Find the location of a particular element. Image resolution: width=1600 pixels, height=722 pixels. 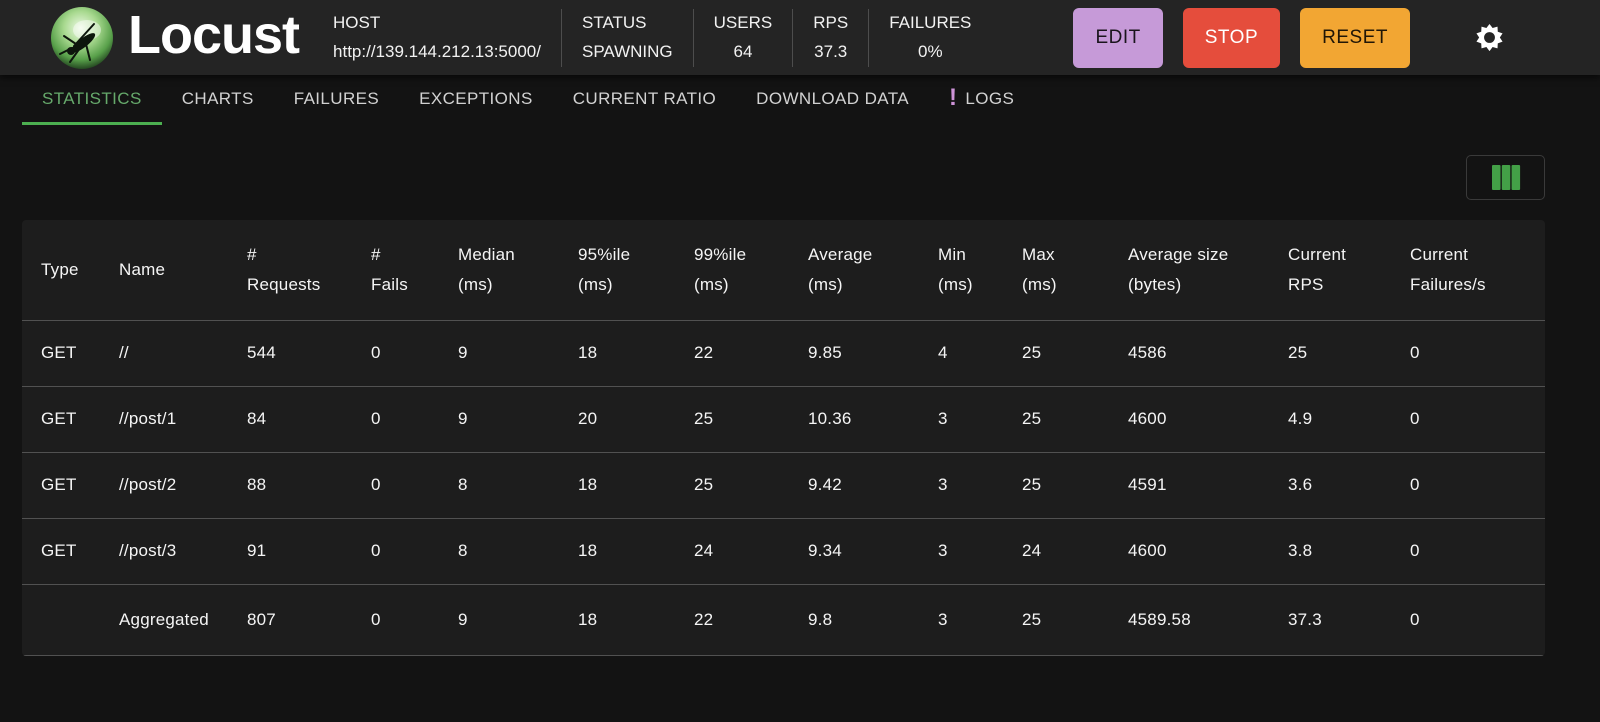

table-cell: 3.6 is located at coordinates (1330, 485).